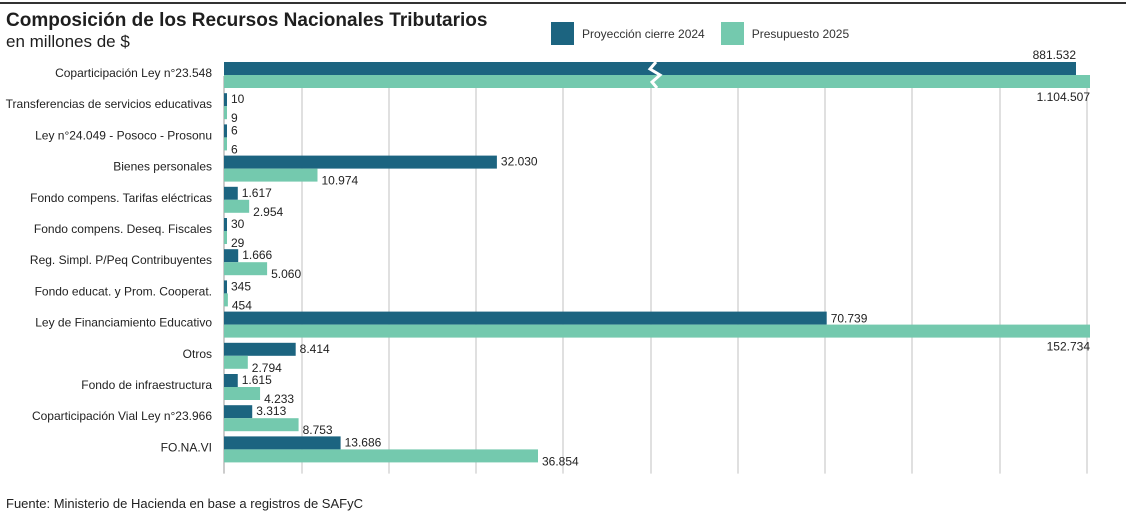  I want to click on data-label: 1.615, so click(257, 380).